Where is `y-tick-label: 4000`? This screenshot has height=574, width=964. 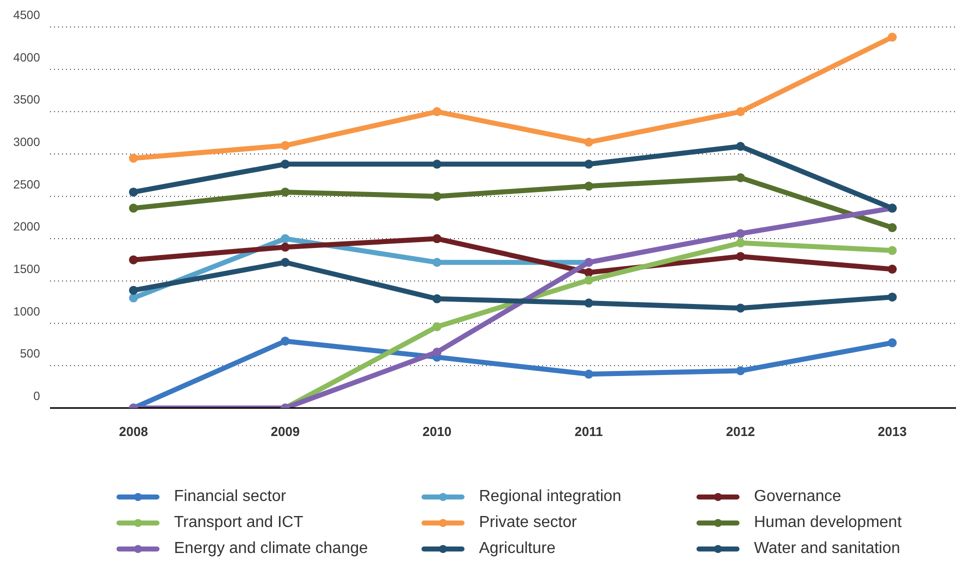 y-tick-label: 4000 is located at coordinates (26, 57).